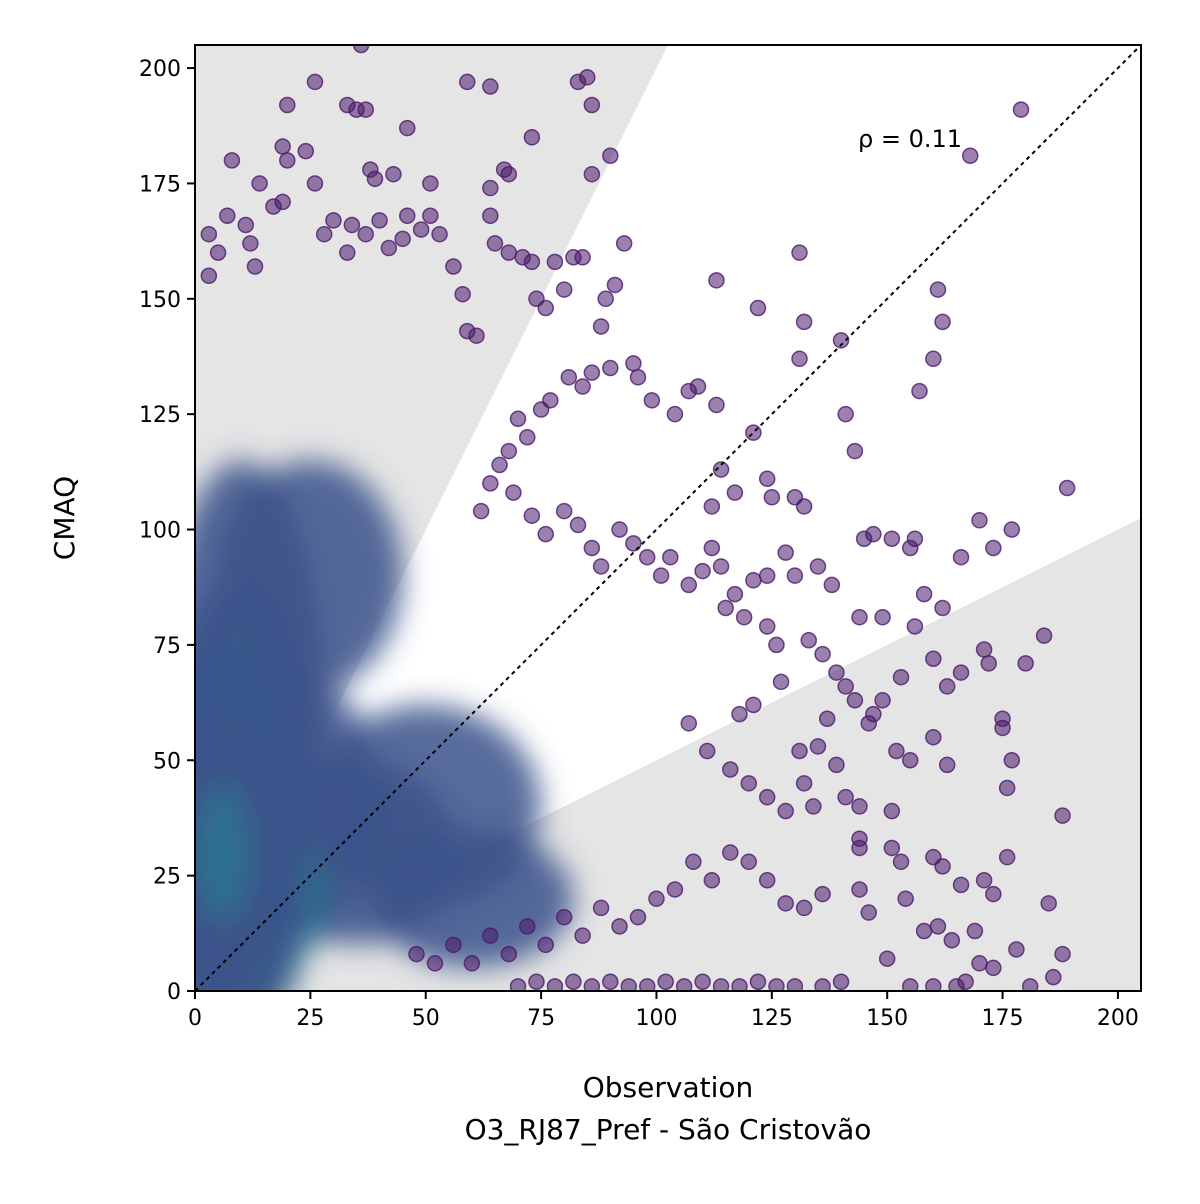 Image resolution: width=1200 pixels, height=1204 pixels. I want to click on x-tick-label: 200, so click(1118, 1018).